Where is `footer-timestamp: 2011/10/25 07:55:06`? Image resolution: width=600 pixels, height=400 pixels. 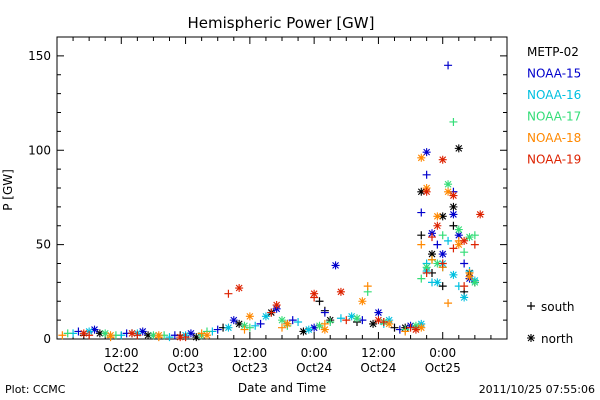
footer-timestamp: 2011/10/25 07:55:06 is located at coordinates (537, 389).